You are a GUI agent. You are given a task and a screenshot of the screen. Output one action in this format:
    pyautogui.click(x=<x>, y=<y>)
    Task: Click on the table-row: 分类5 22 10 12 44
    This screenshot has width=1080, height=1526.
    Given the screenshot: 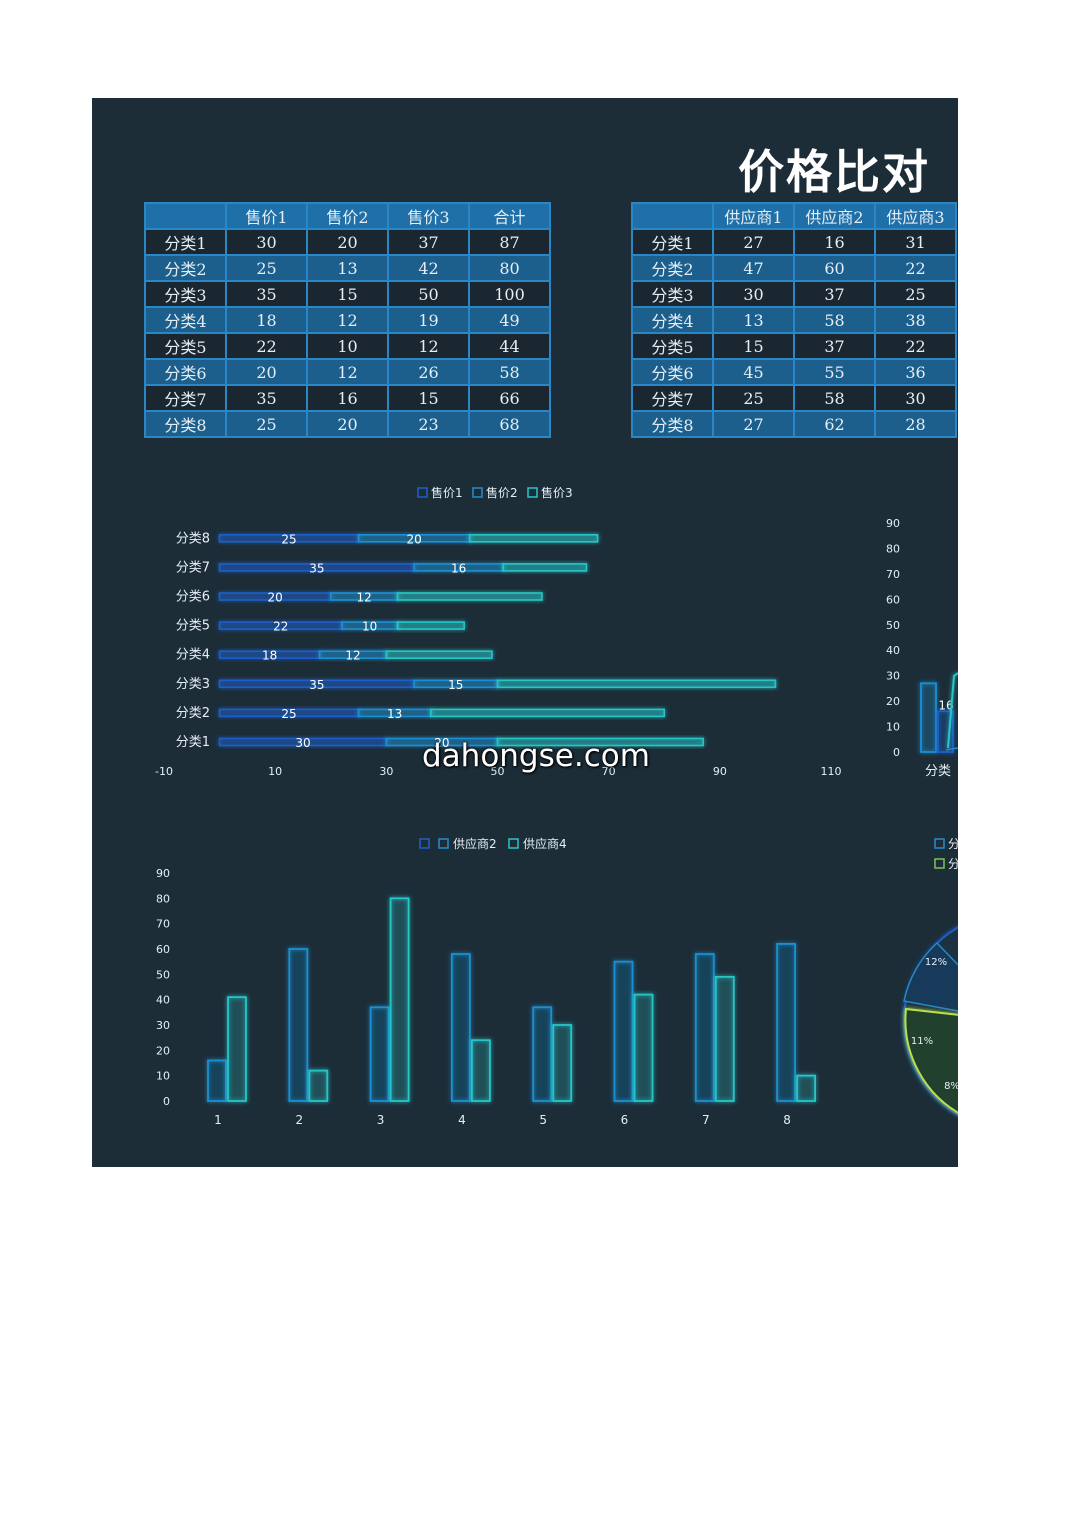 What is the action you would take?
    pyautogui.click(x=347, y=346)
    